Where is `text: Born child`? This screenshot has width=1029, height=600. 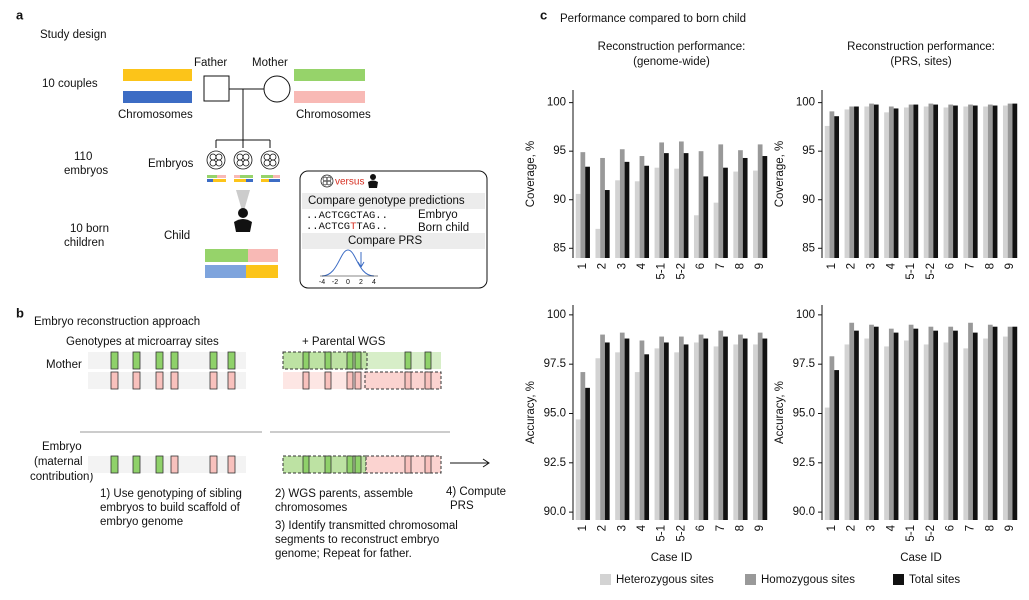
text: Born child is located at coordinates (443, 228).